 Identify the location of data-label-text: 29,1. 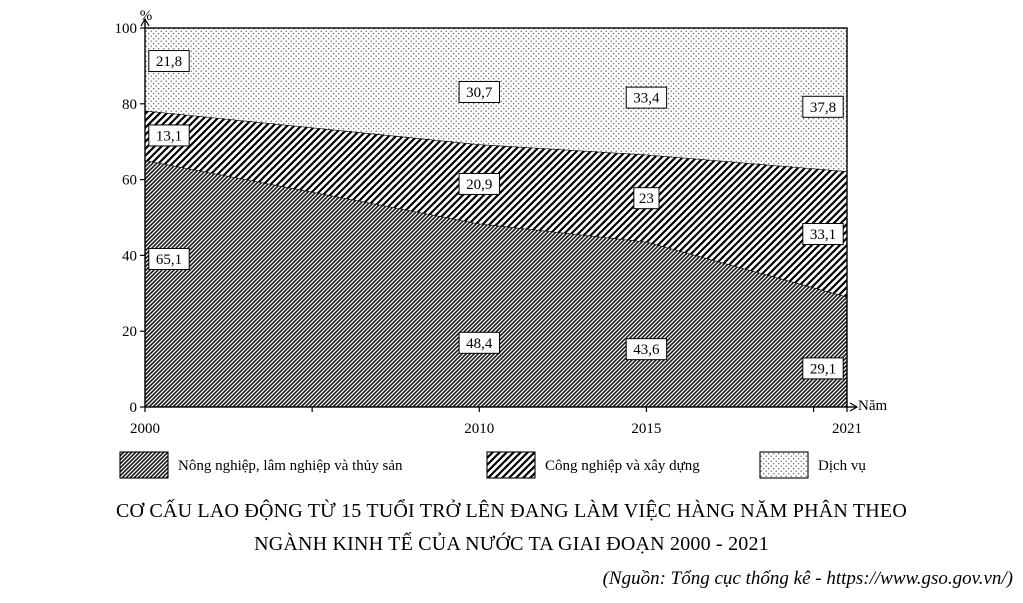
(823, 369).